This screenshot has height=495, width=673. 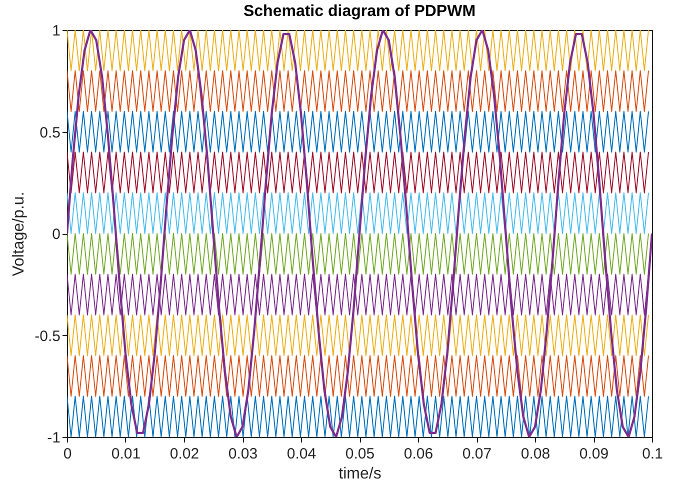 What do you see at coordinates (53, 438) in the screenshot?
I see `y-tick-label: -1` at bounding box center [53, 438].